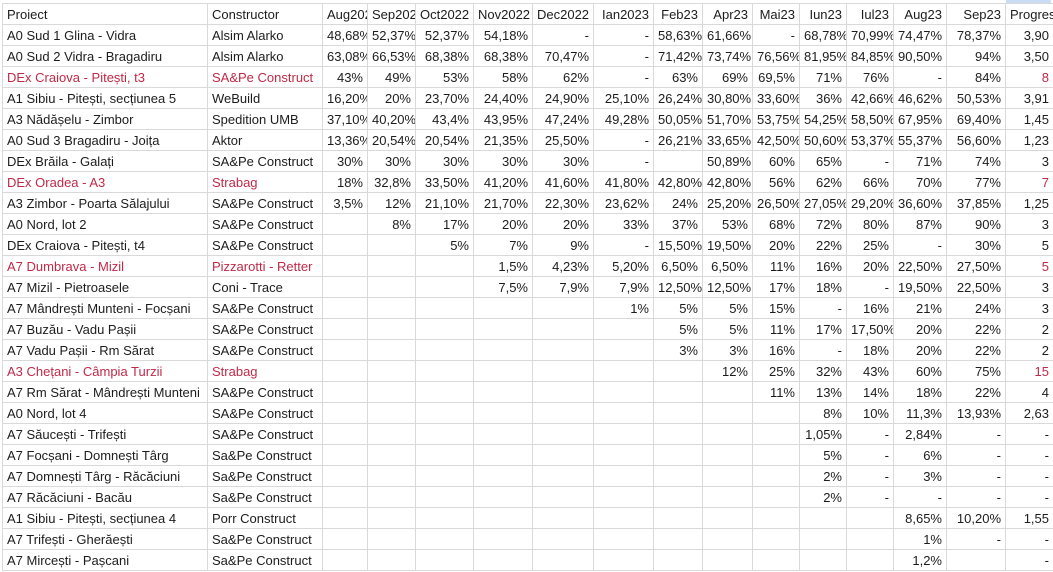 This screenshot has width=1053, height=572. What do you see at coordinates (503, 266) in the screenshot?
I see `cell-value: 1,5%` at bounding box center [503, 266].